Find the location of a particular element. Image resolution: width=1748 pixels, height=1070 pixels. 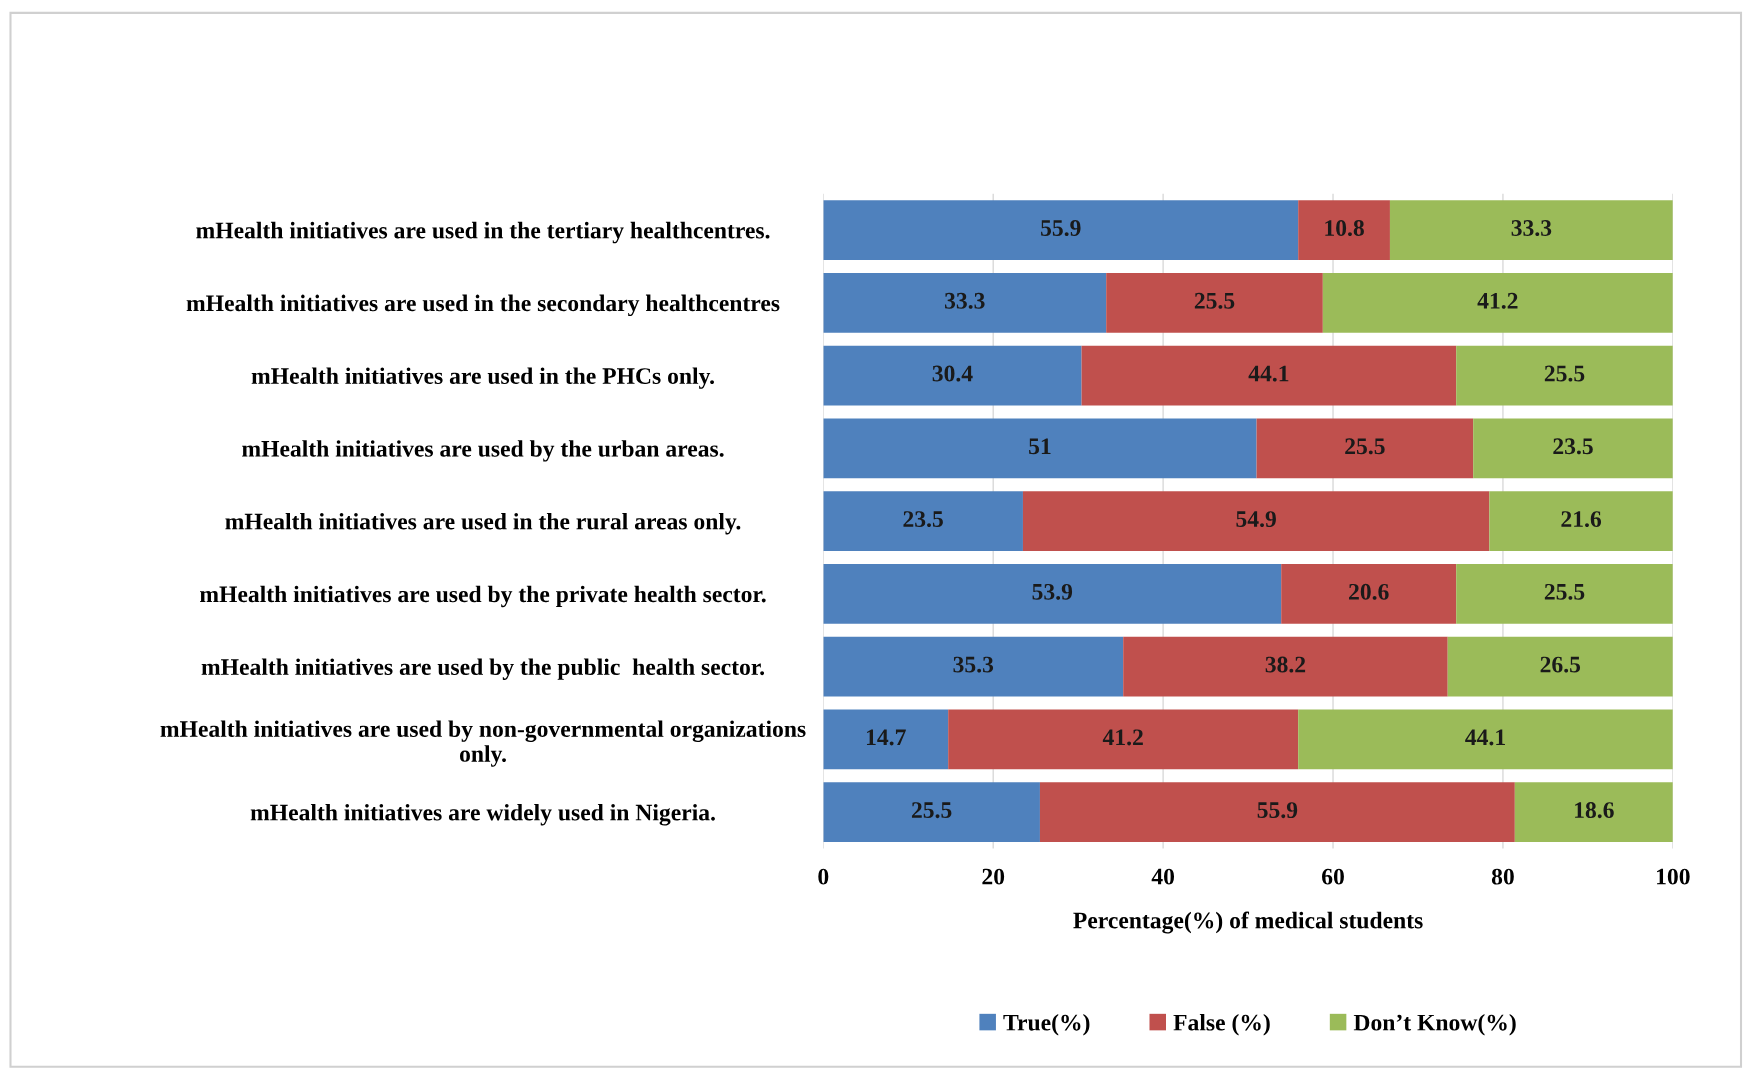

data-label: 35.3 is located at coordinates (973, 664).